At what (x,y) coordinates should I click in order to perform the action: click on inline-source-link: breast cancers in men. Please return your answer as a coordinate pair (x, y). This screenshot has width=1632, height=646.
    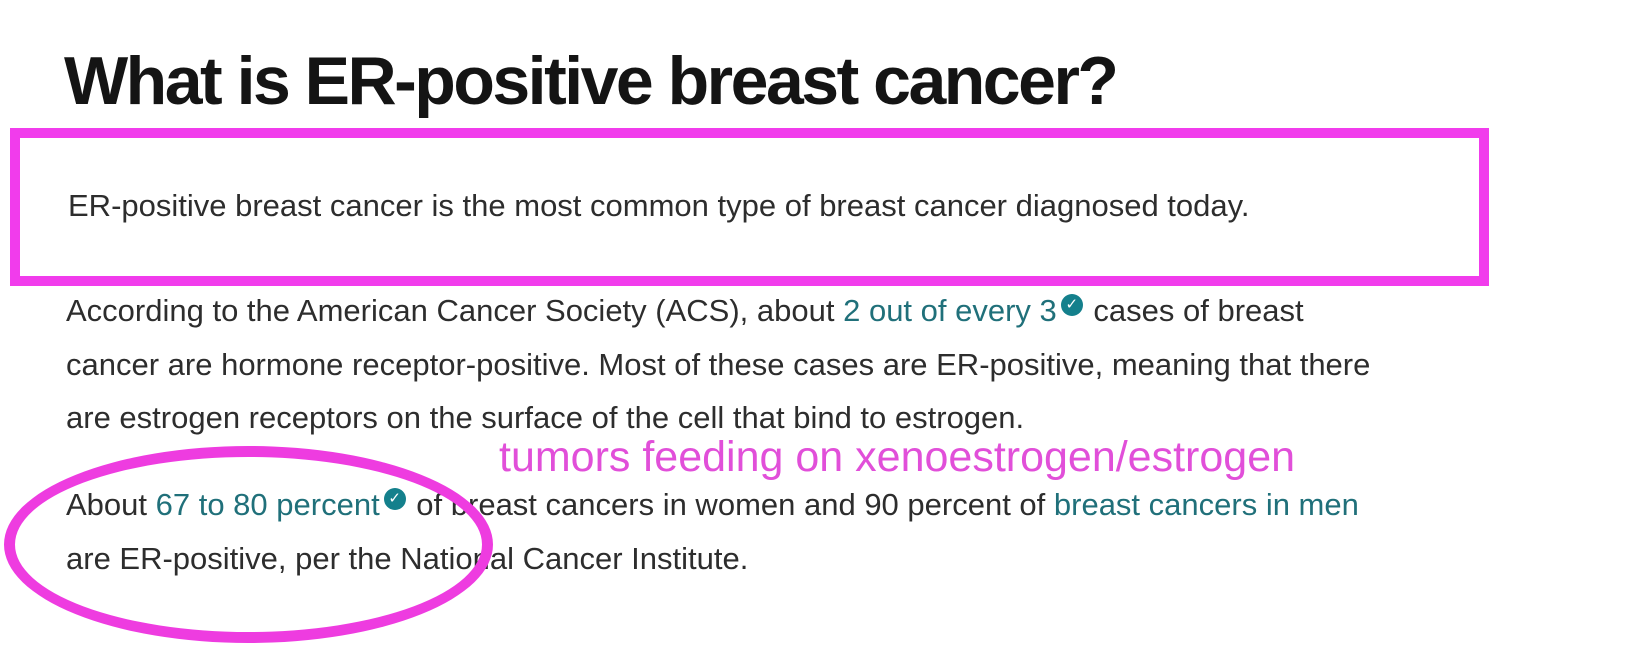
    Looking at the image, I should click on (1206, 504).